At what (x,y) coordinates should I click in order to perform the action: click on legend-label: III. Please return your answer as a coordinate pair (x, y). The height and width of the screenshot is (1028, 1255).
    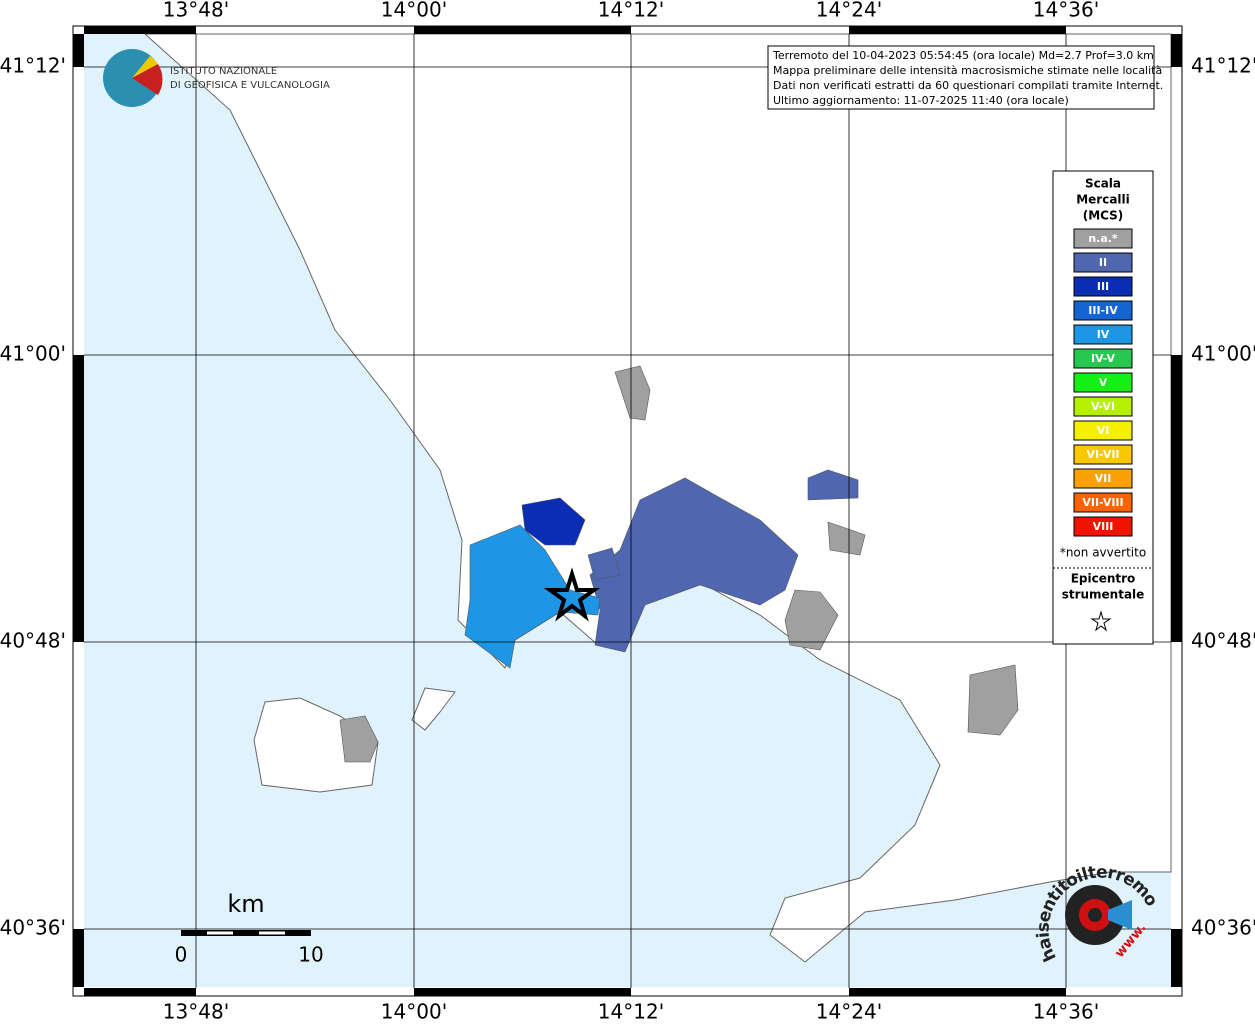
    Looking at the image, I should click on (1103, 286).